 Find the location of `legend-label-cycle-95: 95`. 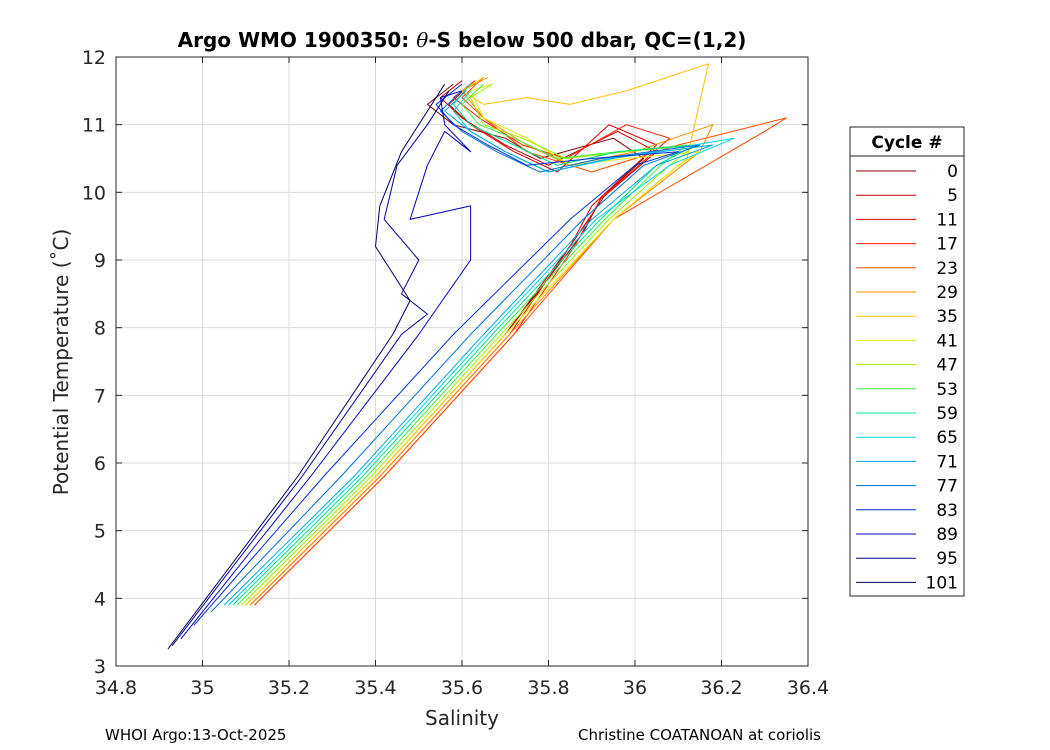

legend-label-cycle-95: 95 is located at coordinates (947, 559).